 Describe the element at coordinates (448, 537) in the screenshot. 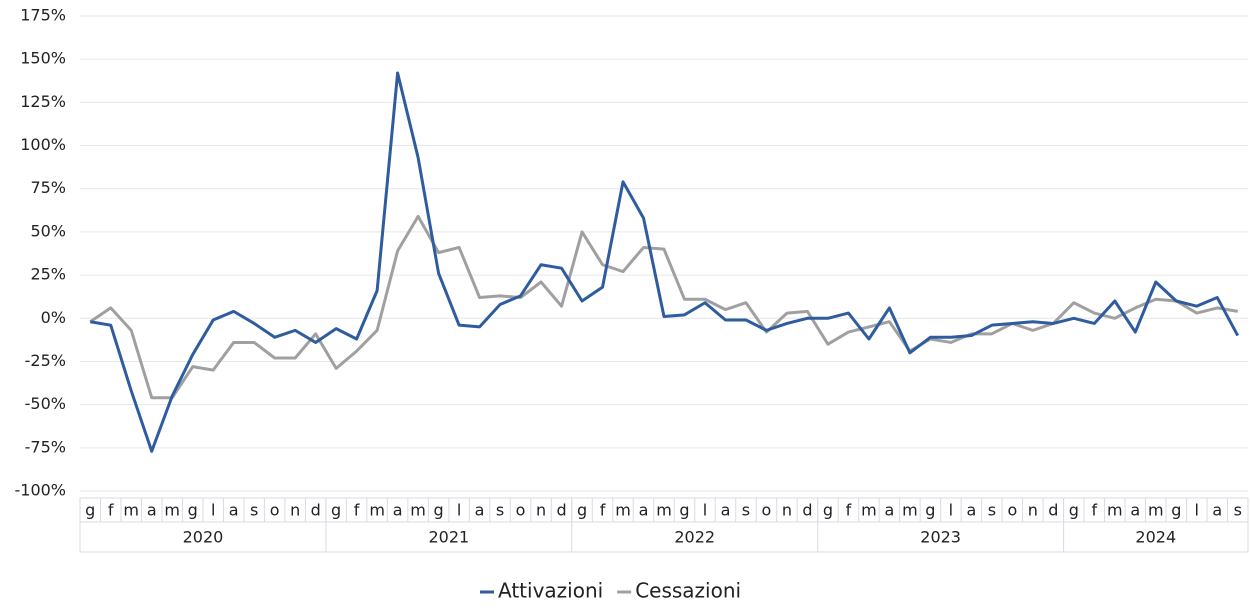

I see `year-label: 2021` at that location.